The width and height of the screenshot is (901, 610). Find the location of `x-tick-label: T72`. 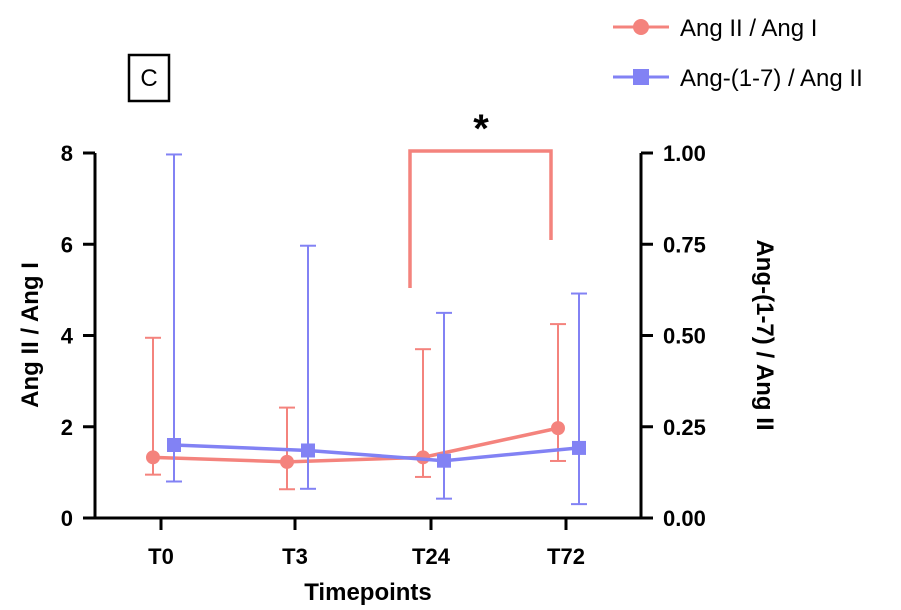

x-tick-label: T72 is located at coordinates (566, 556).